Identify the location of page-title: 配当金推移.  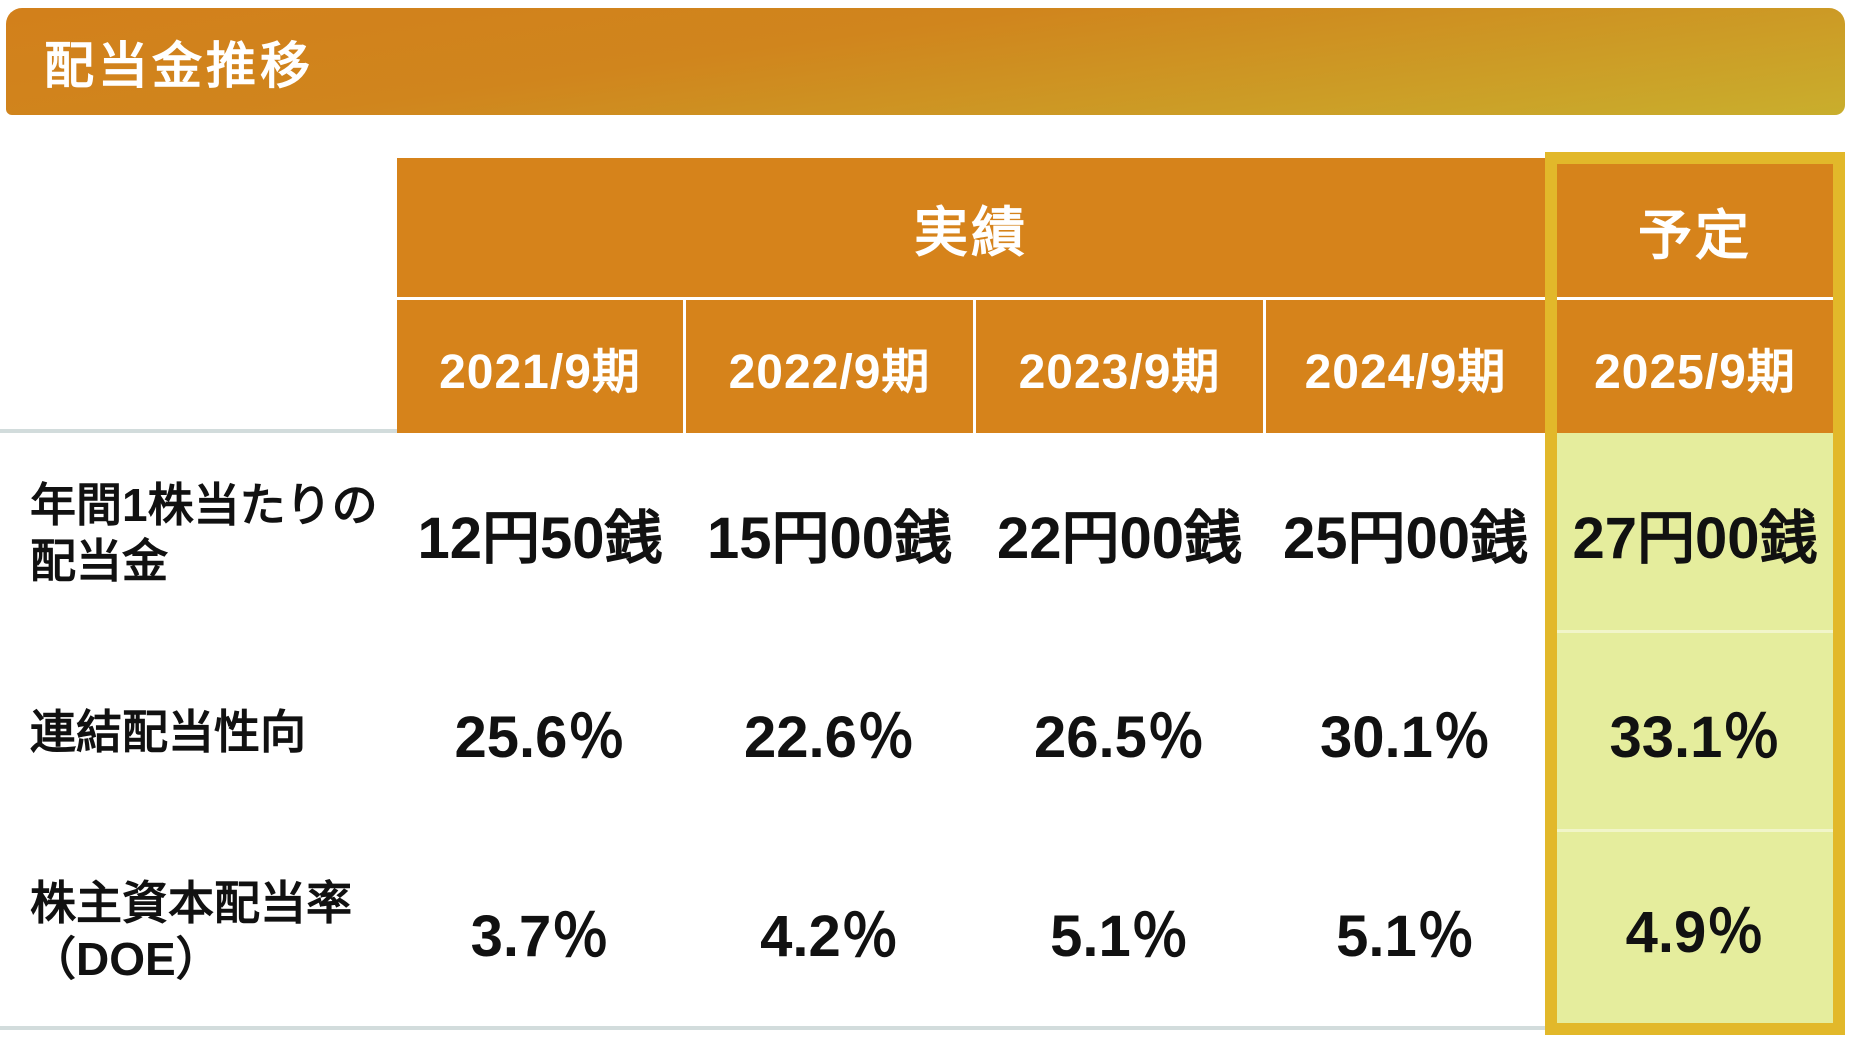
(179, 65).